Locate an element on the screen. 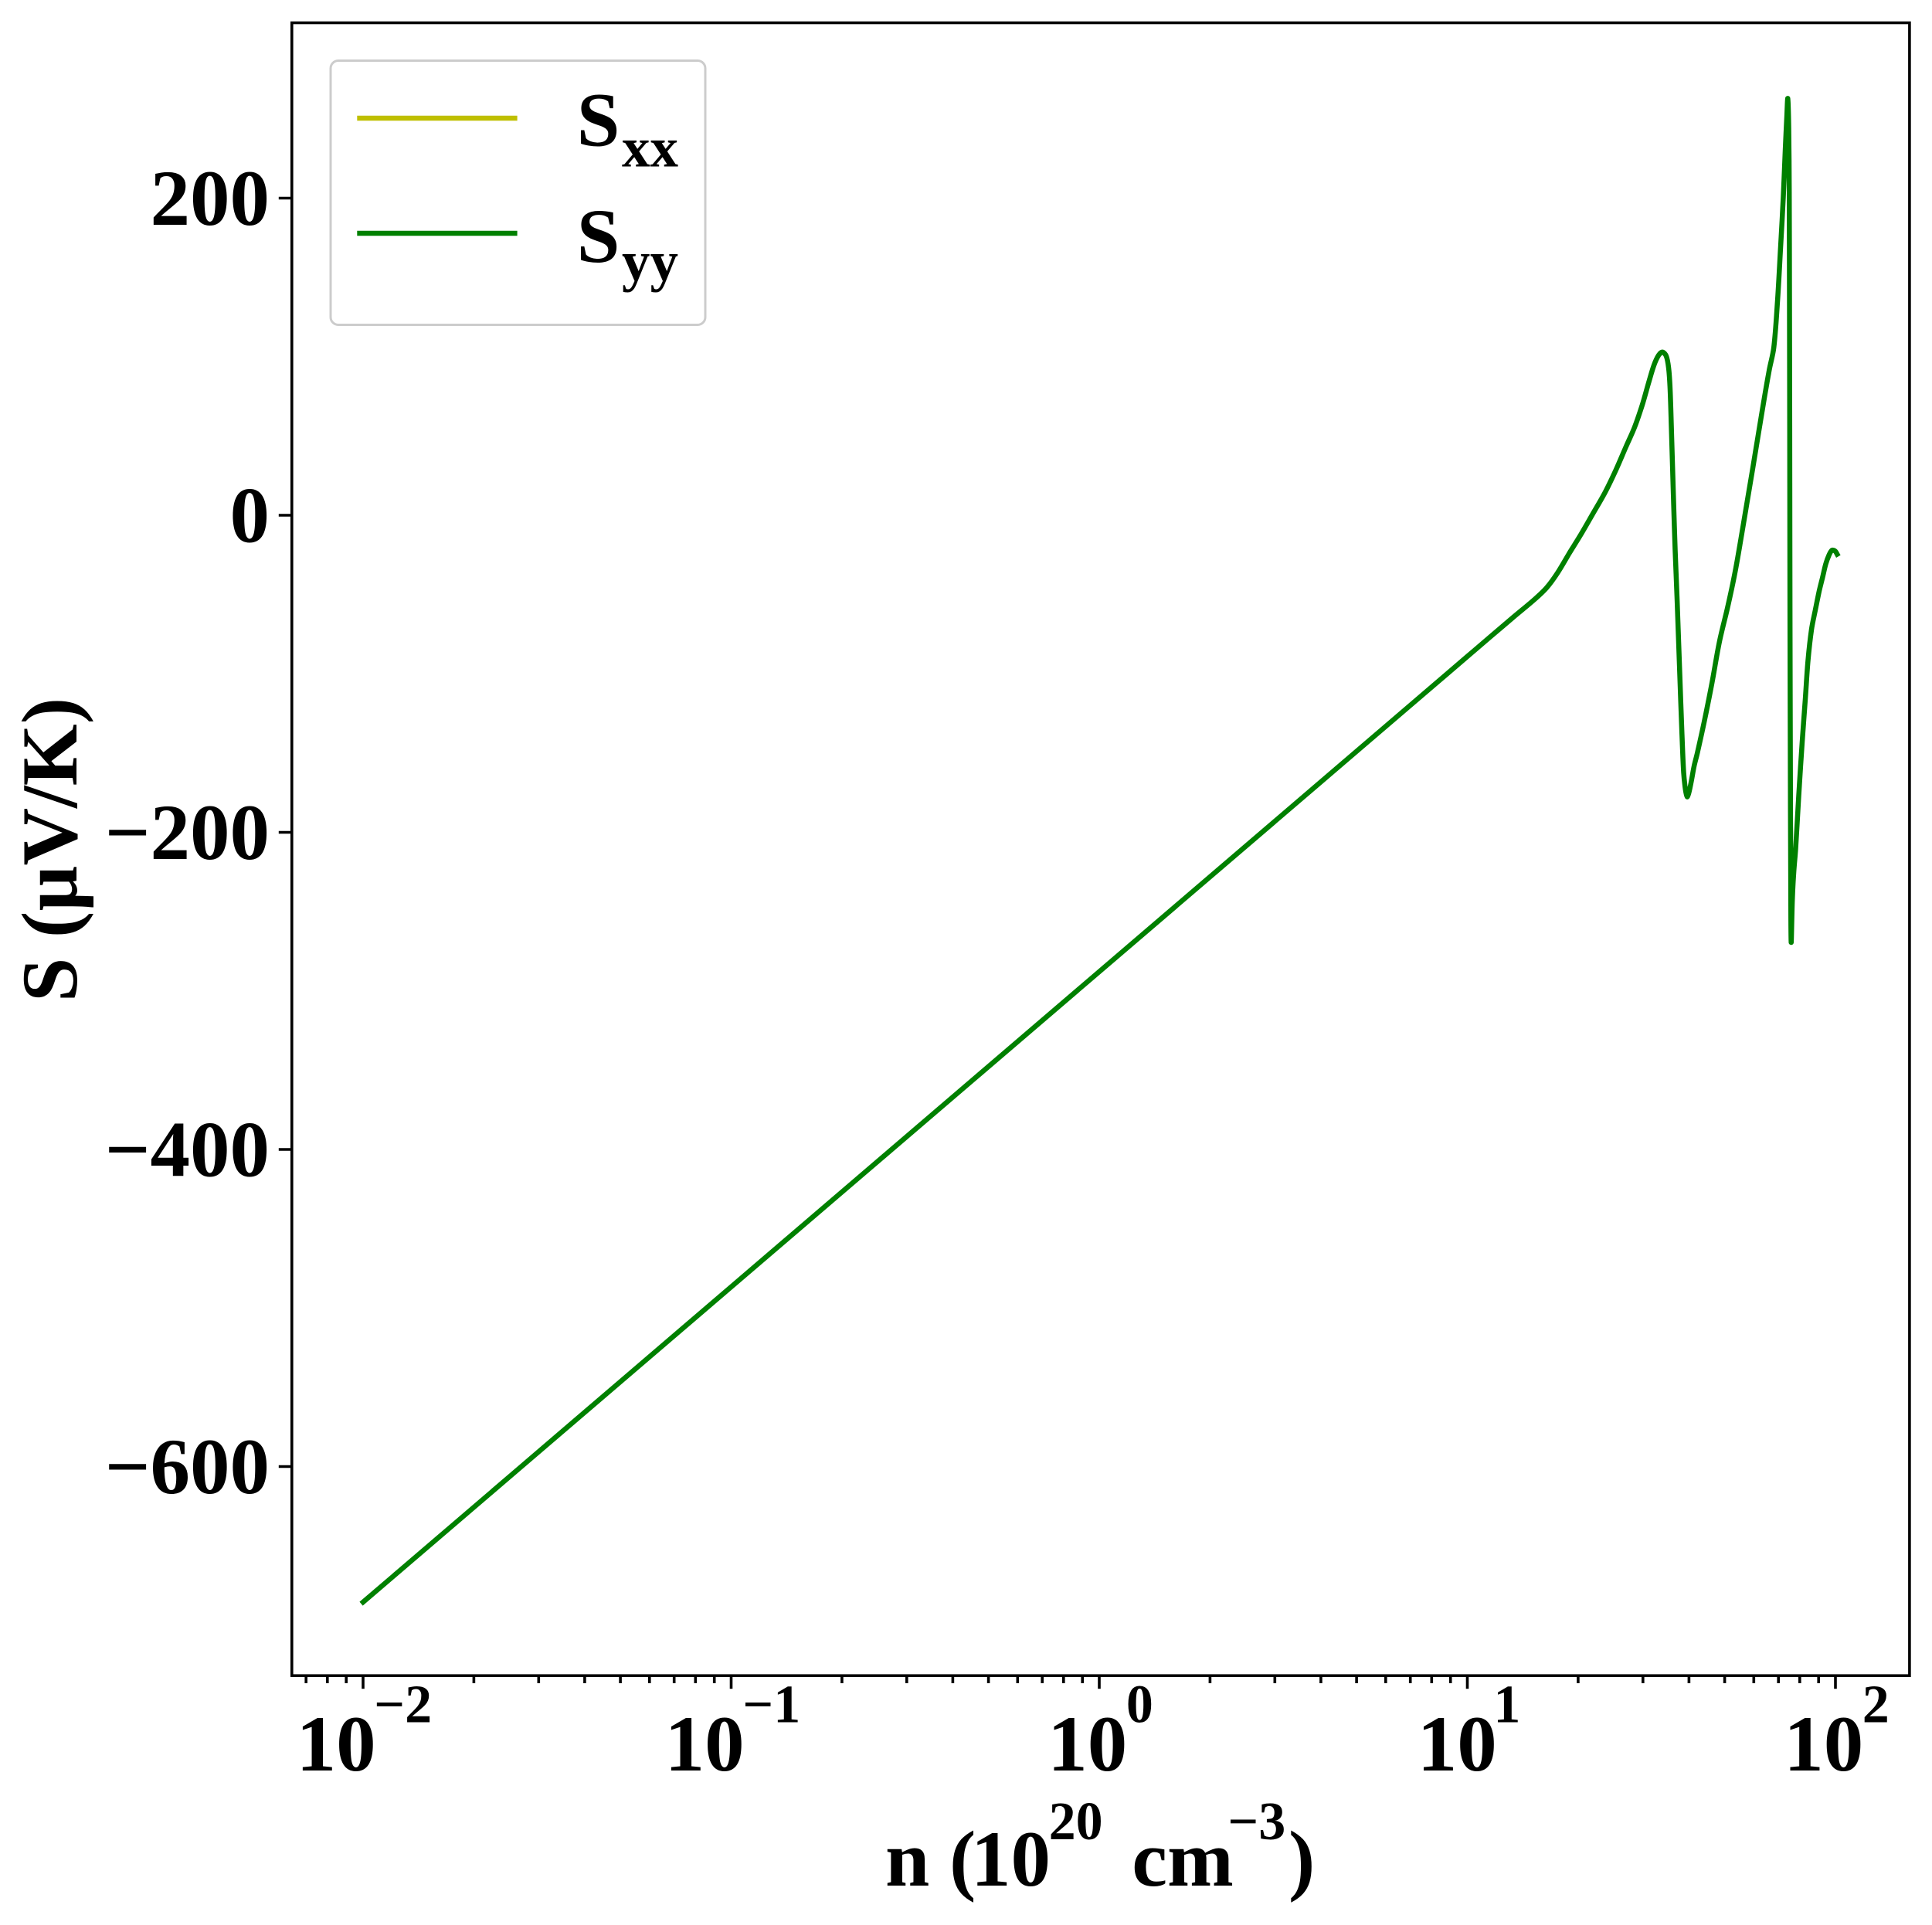 The image size is (1932, 1925). svg-text: cm is located at coordinates (1183, 1859).